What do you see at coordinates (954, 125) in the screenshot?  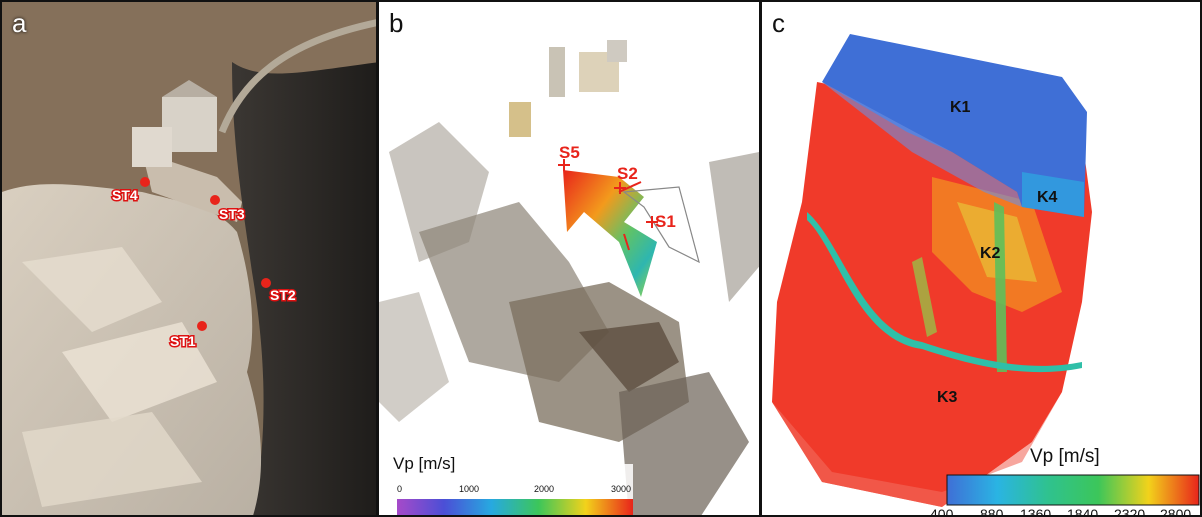 I see `low-velocity-block` at bounding box center [954, 125].